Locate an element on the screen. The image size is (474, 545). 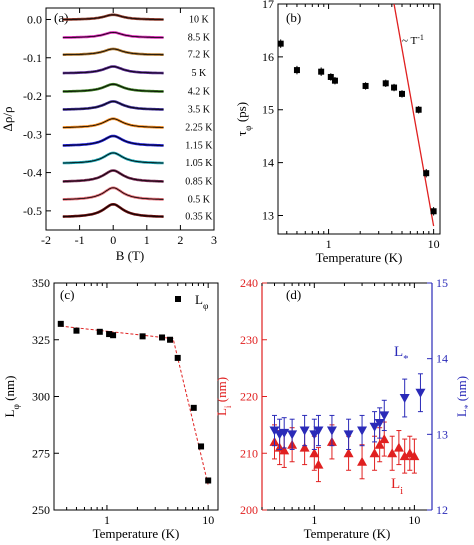
panel-d-x-tick-label: 10 is located at coordinates (414, 520).